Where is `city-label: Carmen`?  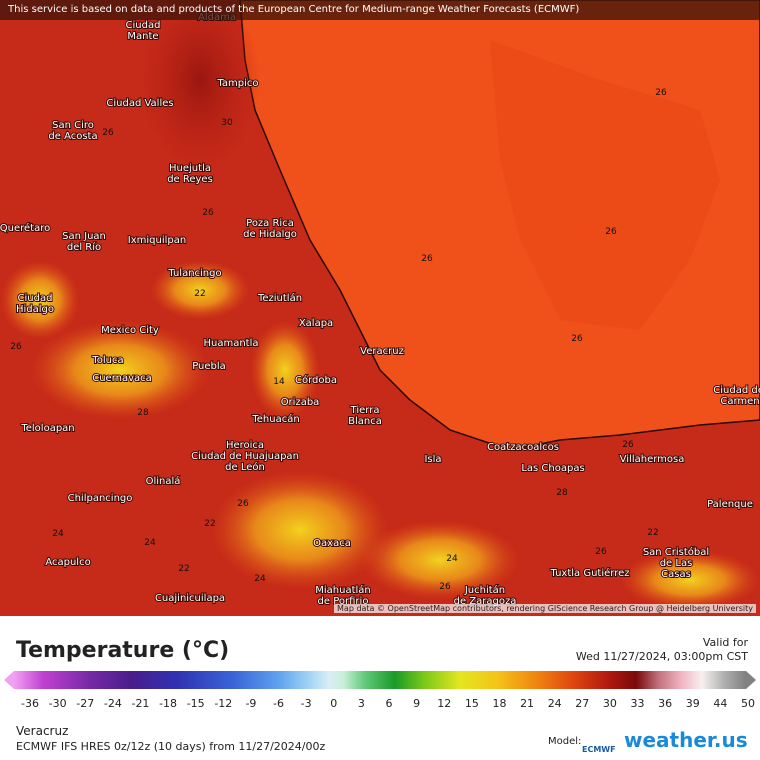
city-label: Carmen is located at coordinates (739, 401).